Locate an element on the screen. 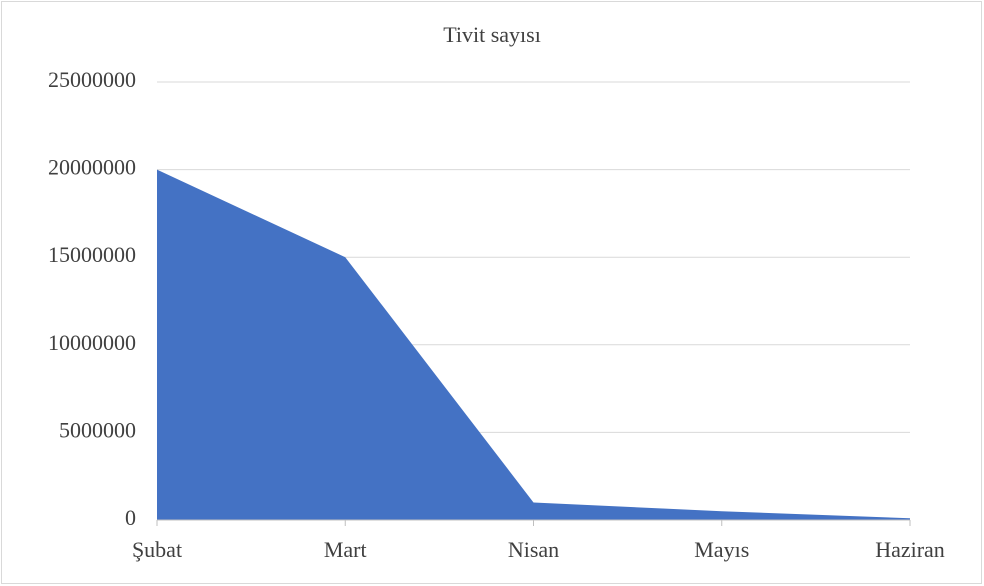 This screenshot has width=984, height=586. x-tick-label: Nisan is located at coordinates (533, 549).